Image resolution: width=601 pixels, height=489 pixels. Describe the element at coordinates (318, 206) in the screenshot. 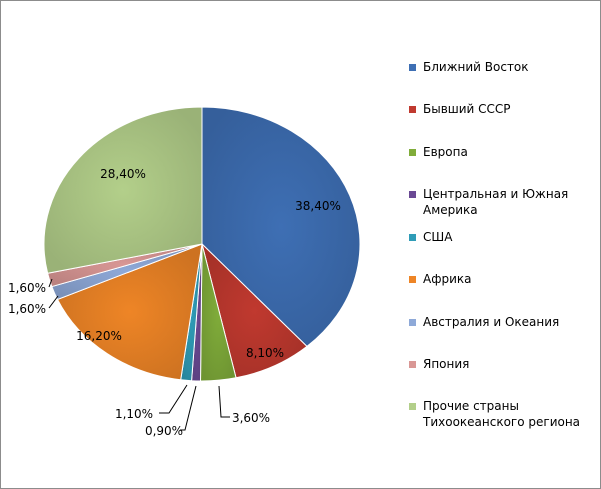

I see `data-label: 38,40%` at that location.